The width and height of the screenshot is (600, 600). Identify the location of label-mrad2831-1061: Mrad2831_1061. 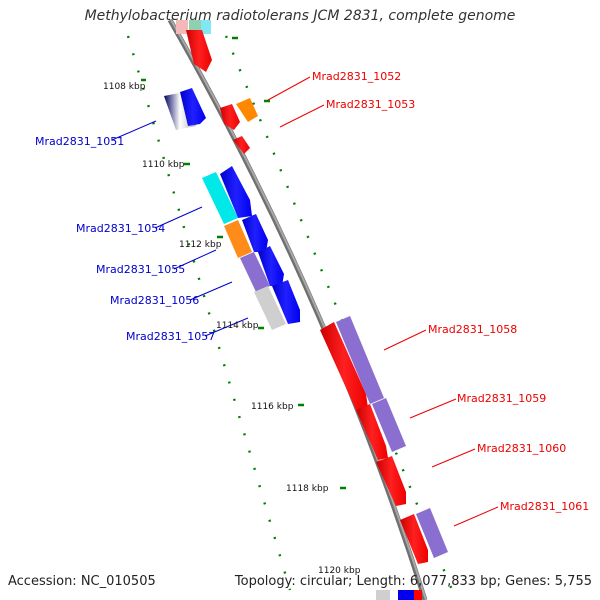
(544, 506).